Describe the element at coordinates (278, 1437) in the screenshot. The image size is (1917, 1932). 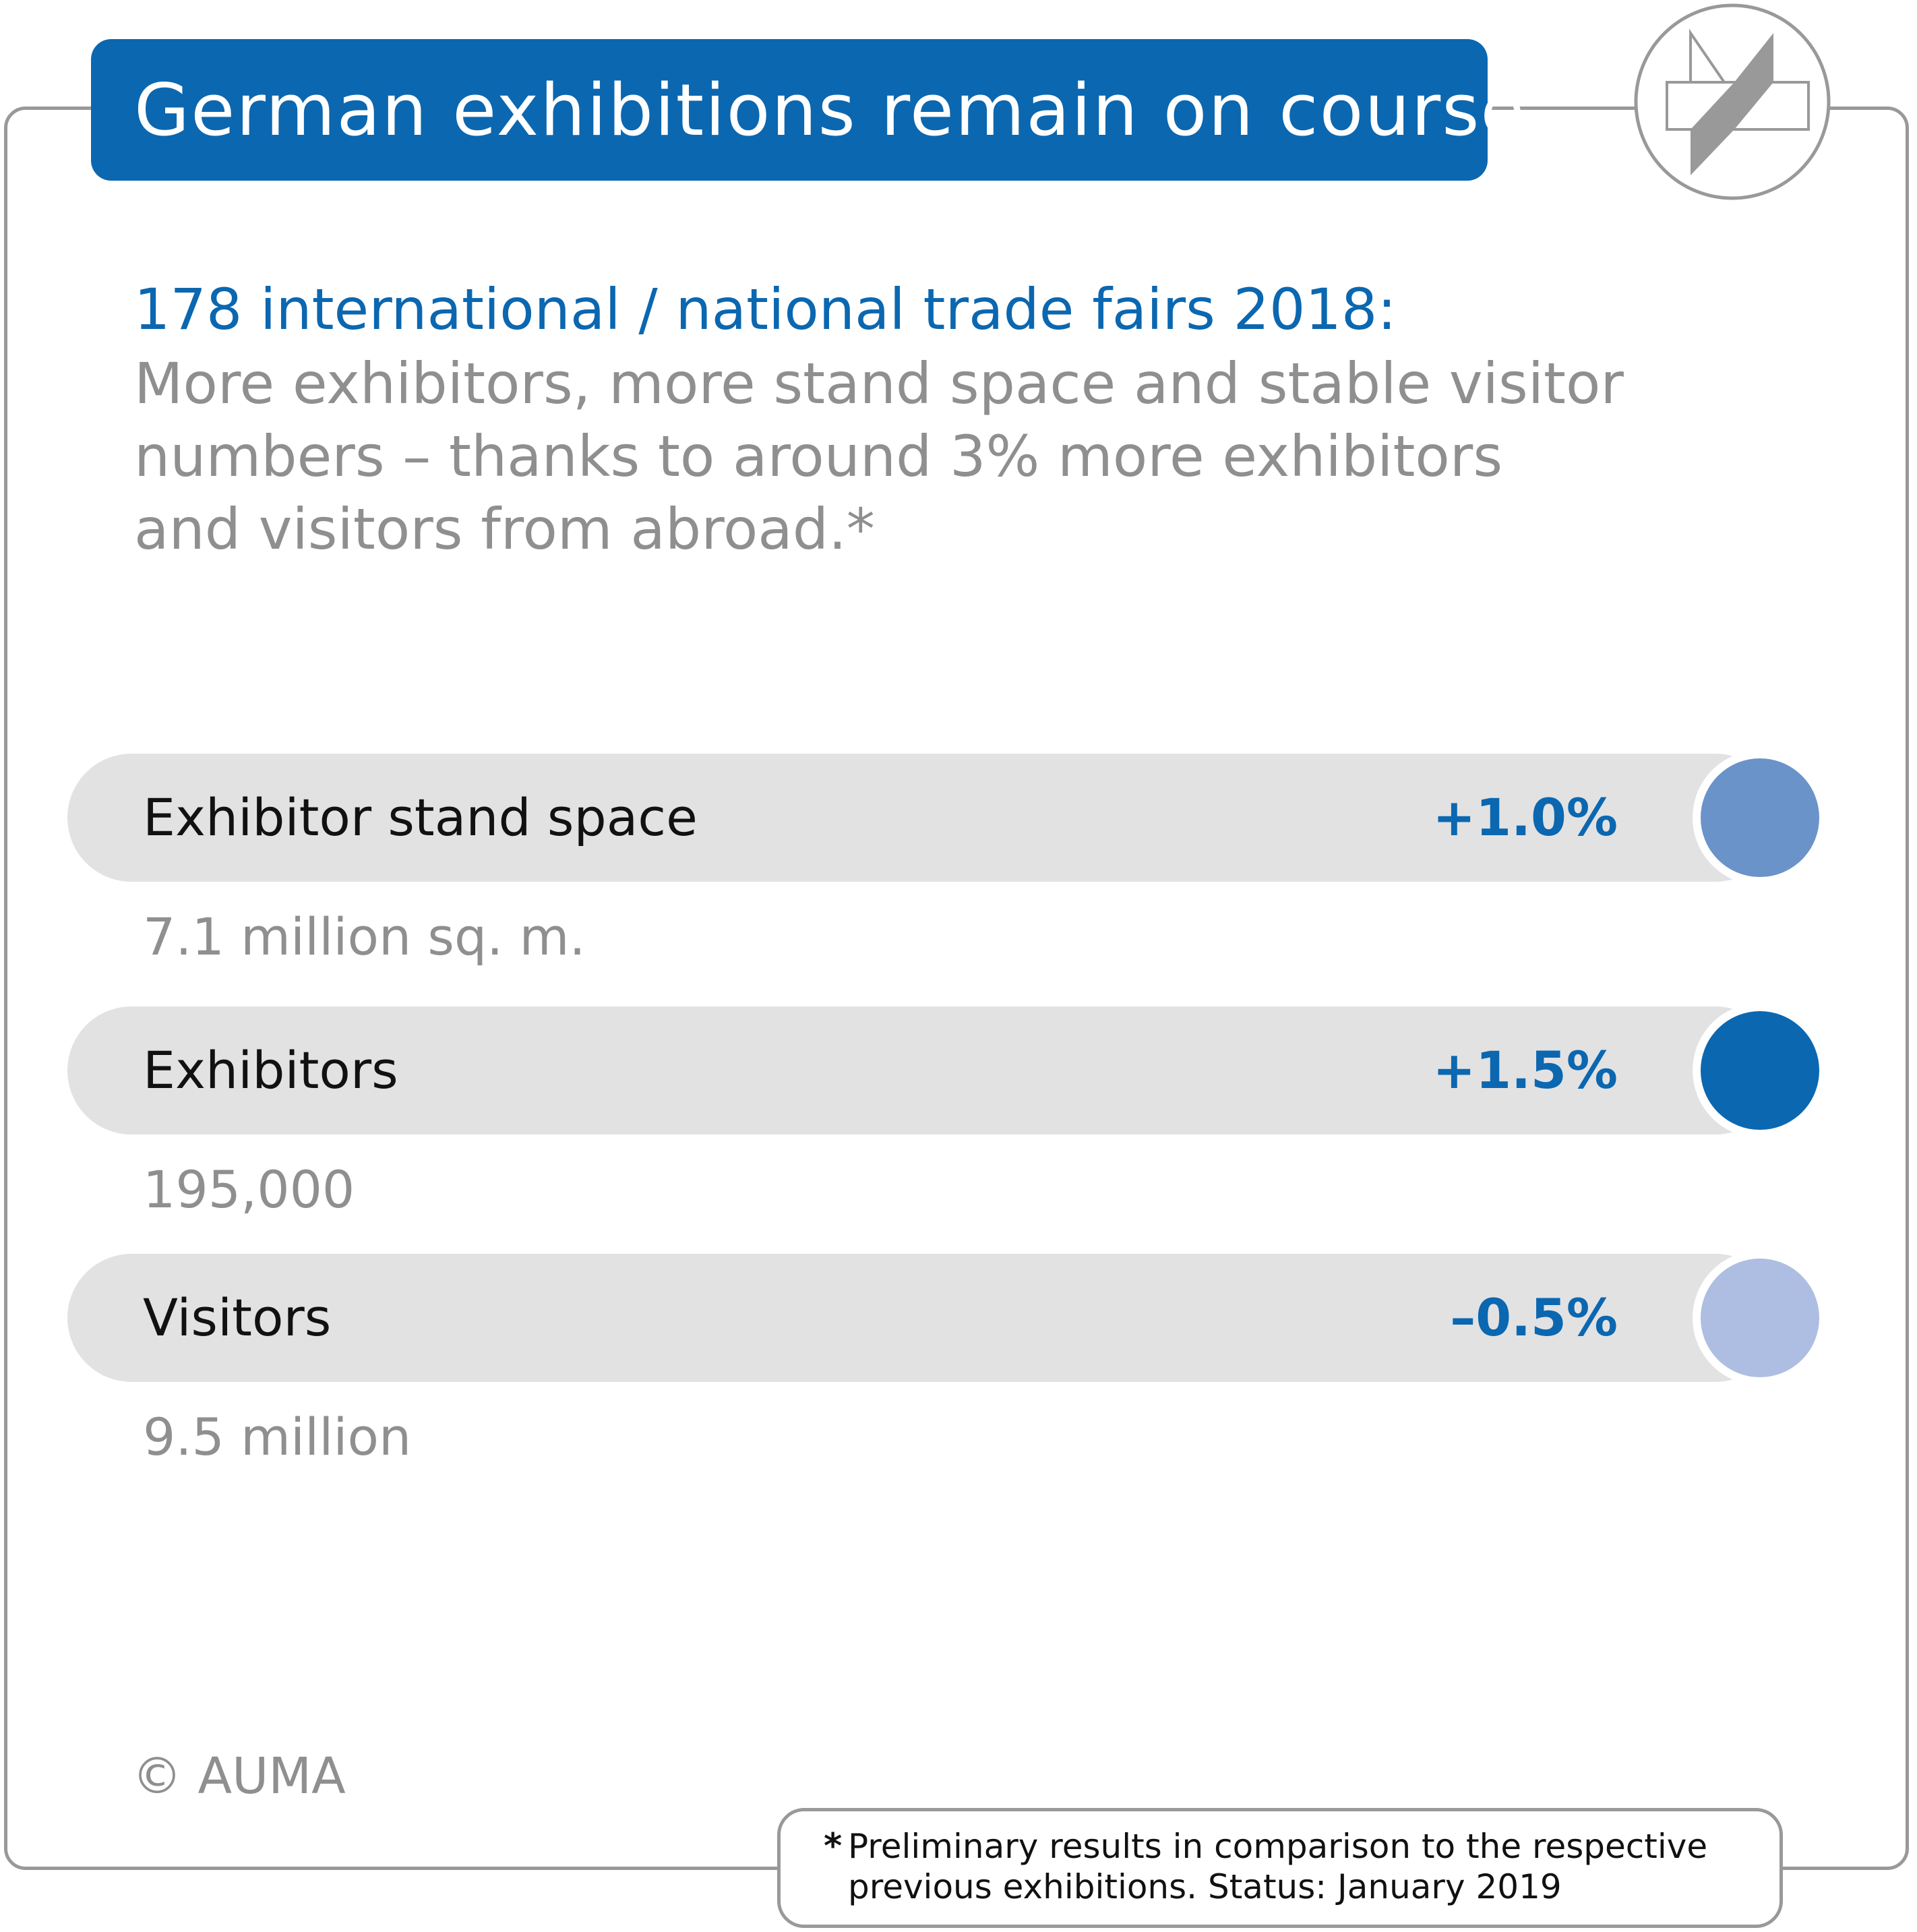
I see `metric-value: 9.5 million` at that location.